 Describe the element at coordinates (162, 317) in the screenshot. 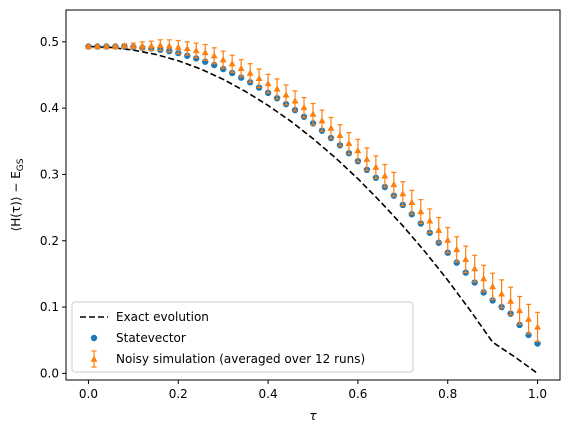

I see `legend-label: Exact evolution` at that location.